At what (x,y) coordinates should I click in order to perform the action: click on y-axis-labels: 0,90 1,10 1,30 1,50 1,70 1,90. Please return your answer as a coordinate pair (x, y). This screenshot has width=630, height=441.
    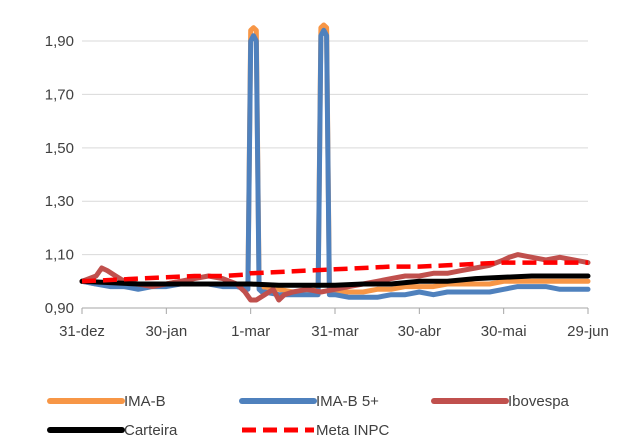
    Looking at the image, I should click on (59, 175).